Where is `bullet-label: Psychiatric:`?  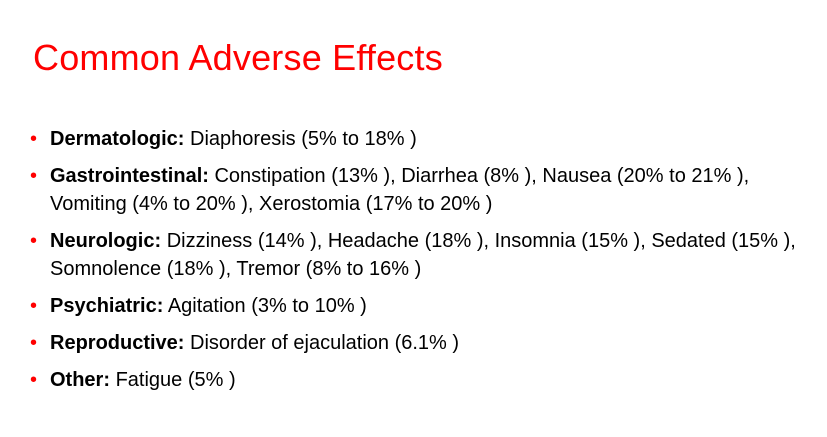
bullet-label: Psychiatric: is located at coordinates (107, 306).